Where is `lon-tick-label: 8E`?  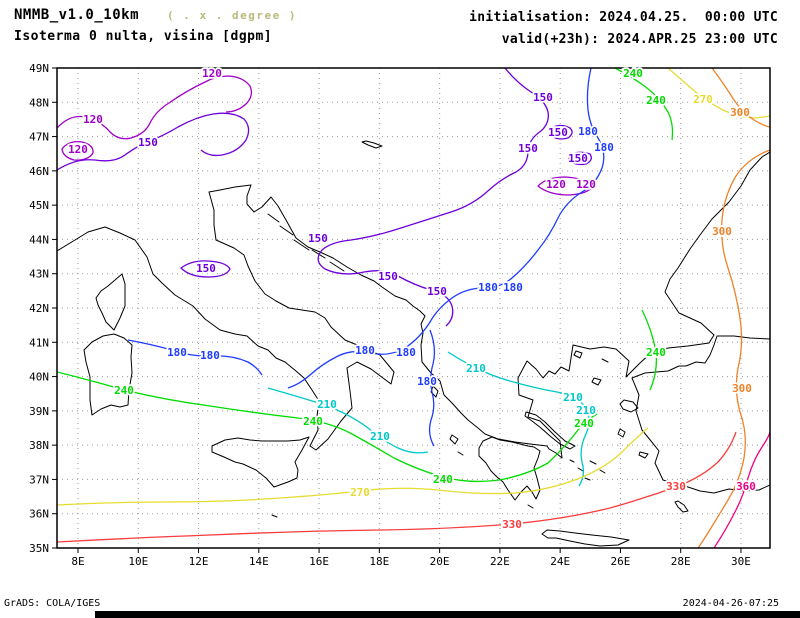 lon-tick-label: 8E is located at coordinates (77, 561).